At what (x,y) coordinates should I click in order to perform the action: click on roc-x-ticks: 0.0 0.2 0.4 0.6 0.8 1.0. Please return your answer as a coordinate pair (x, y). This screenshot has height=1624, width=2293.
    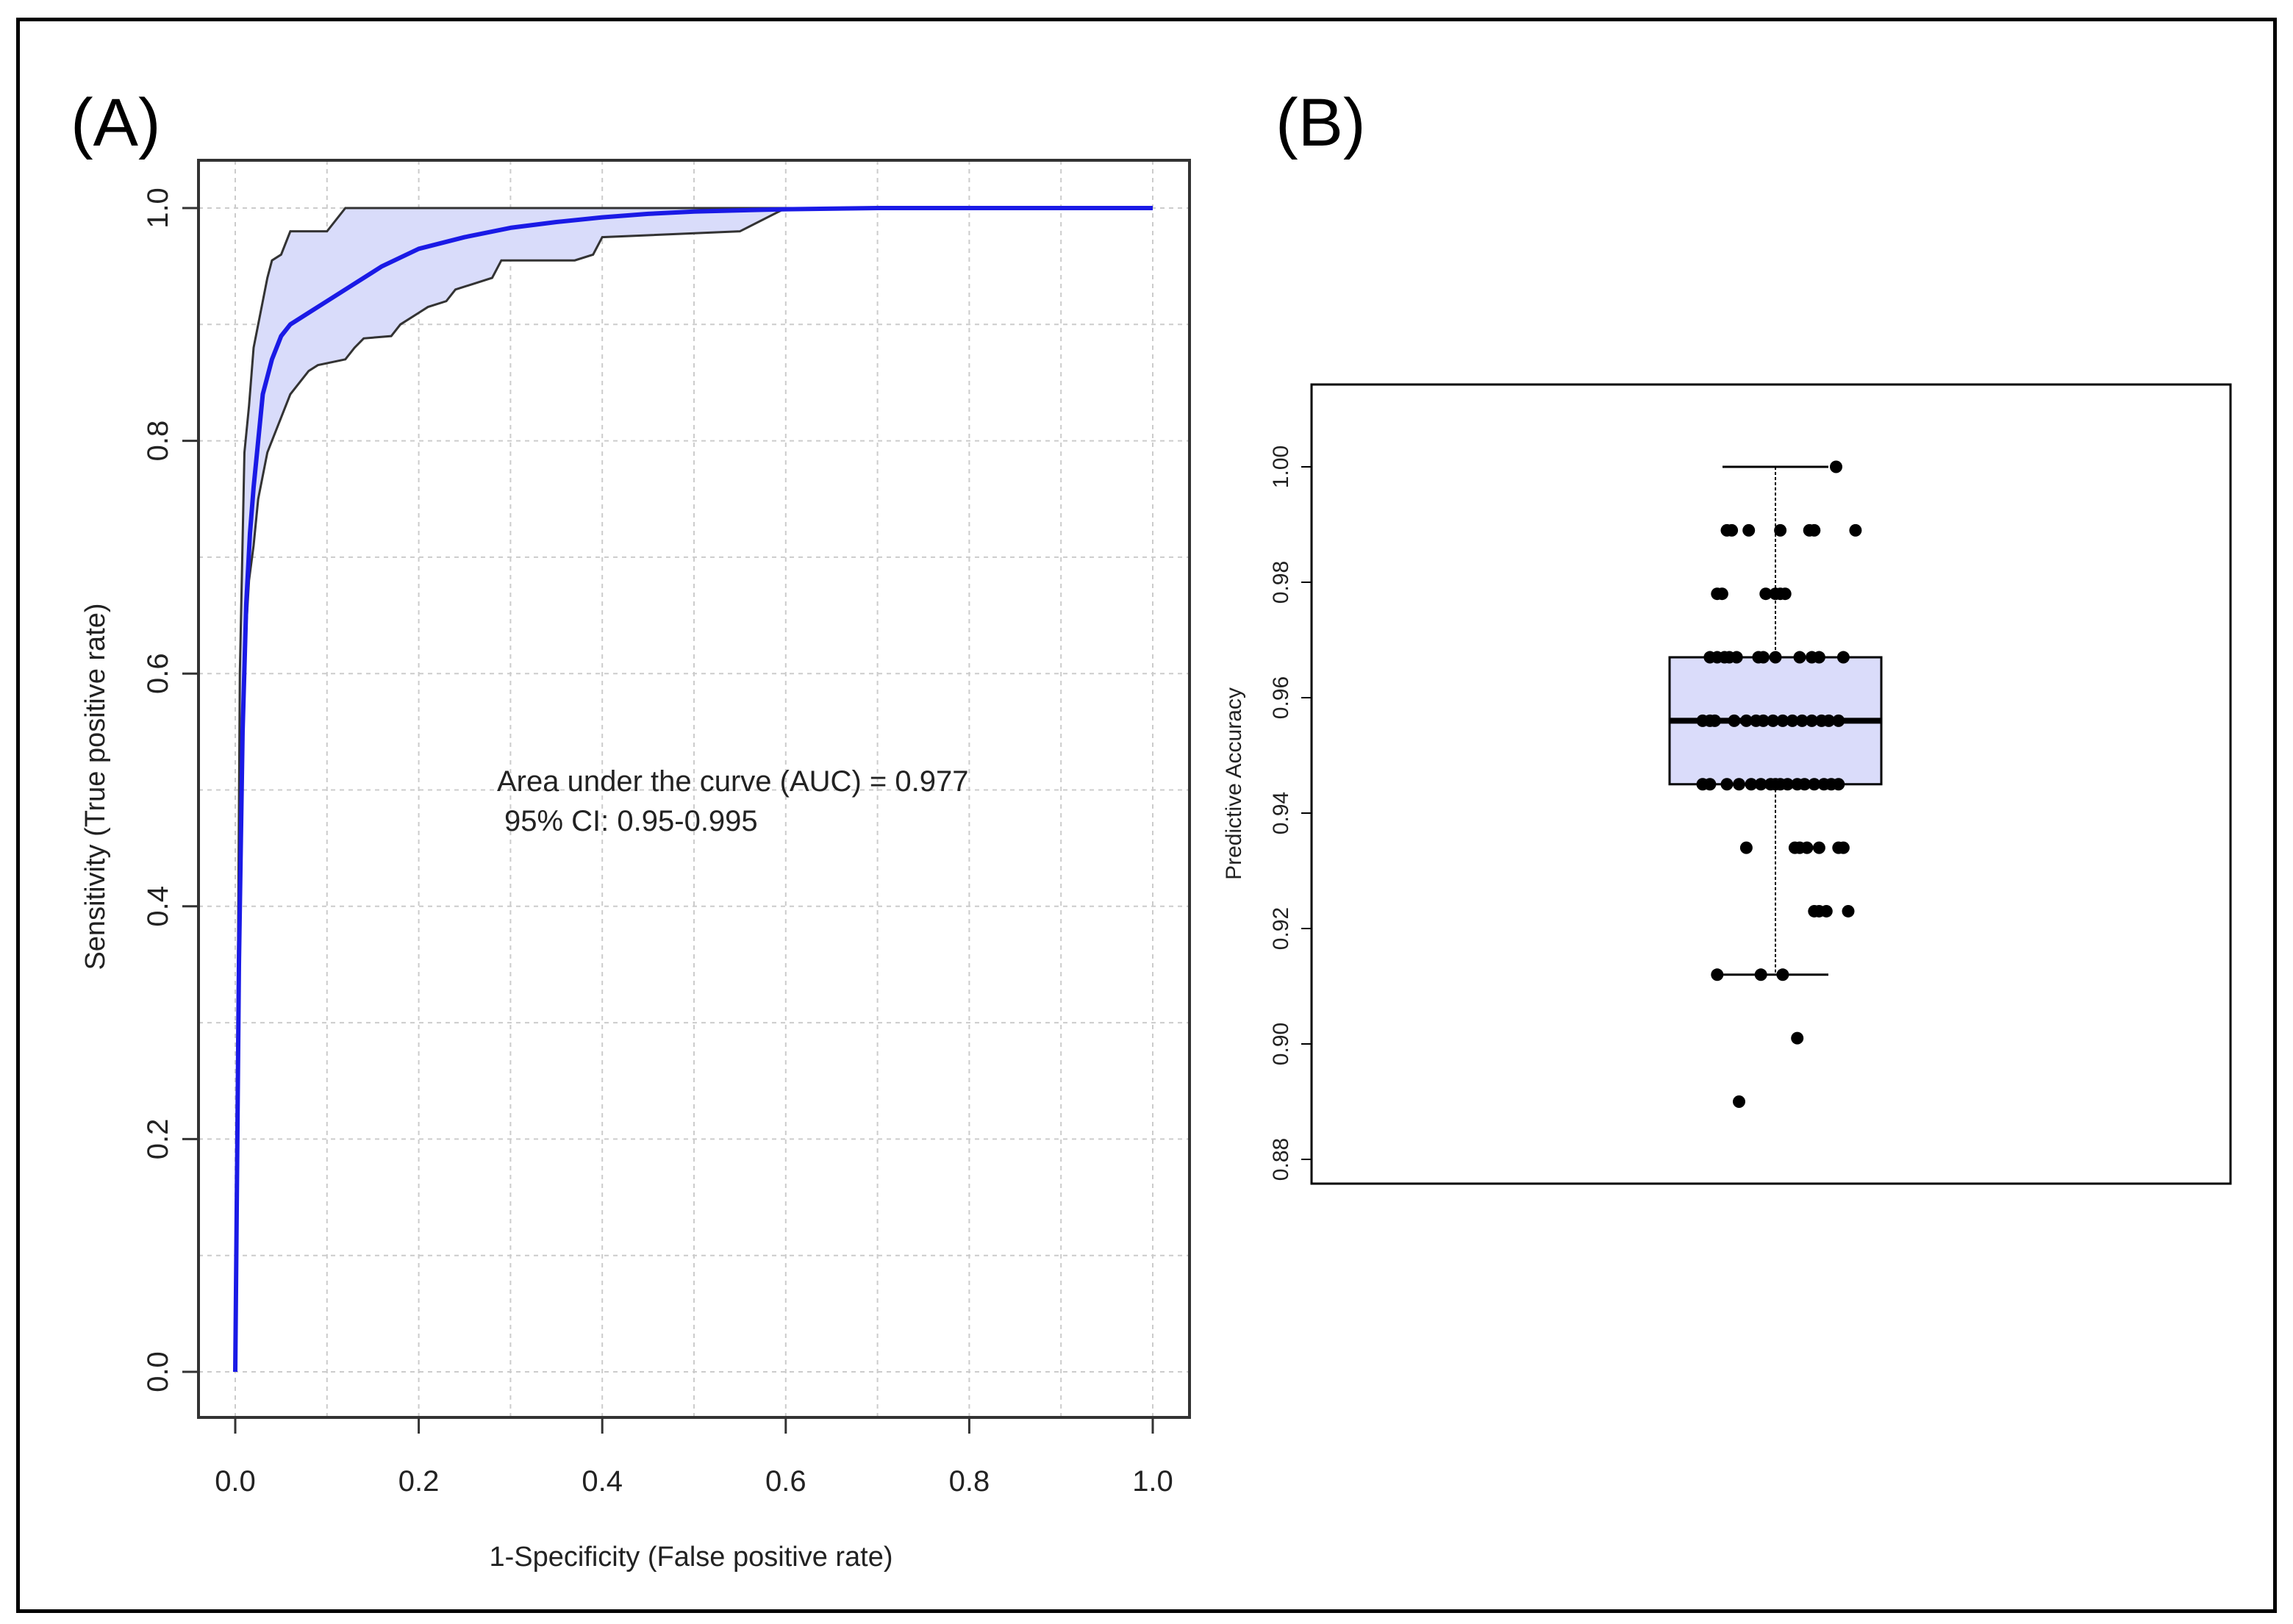
    Looking at the image, I should click on (694, 1457).